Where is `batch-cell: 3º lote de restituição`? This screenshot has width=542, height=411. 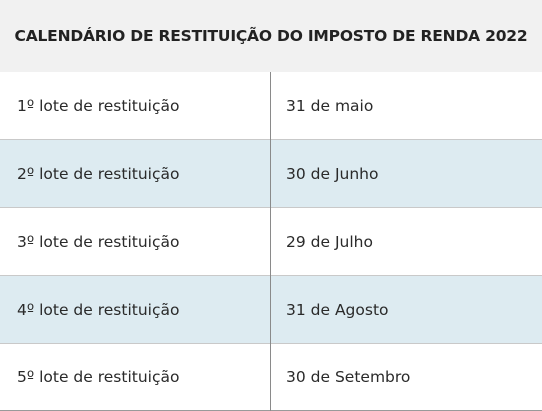 batch-cell: 3º lote de restituição is located at coordinates (98, 241).